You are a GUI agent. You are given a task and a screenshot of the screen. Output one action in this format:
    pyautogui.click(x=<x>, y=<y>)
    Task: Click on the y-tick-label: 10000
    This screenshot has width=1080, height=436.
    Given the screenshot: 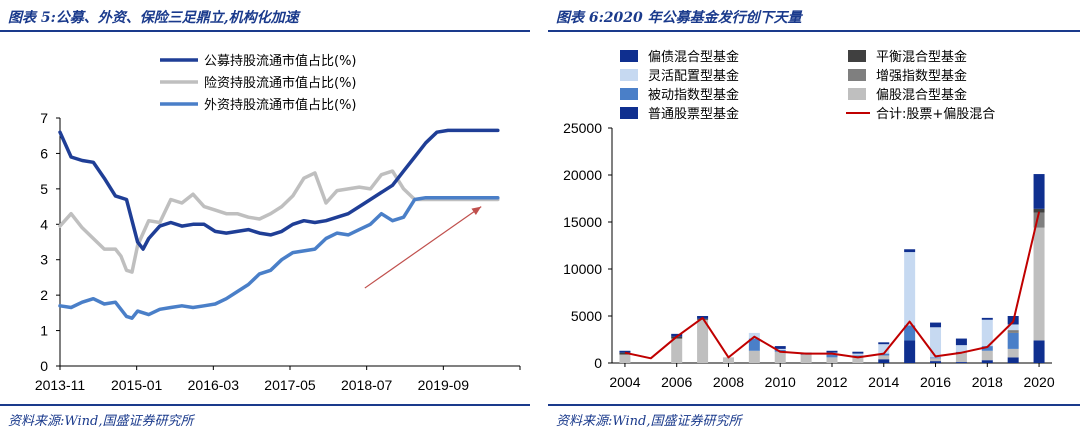 What is the action you would take?
    pyautogui.click(x=582, y=269)
    